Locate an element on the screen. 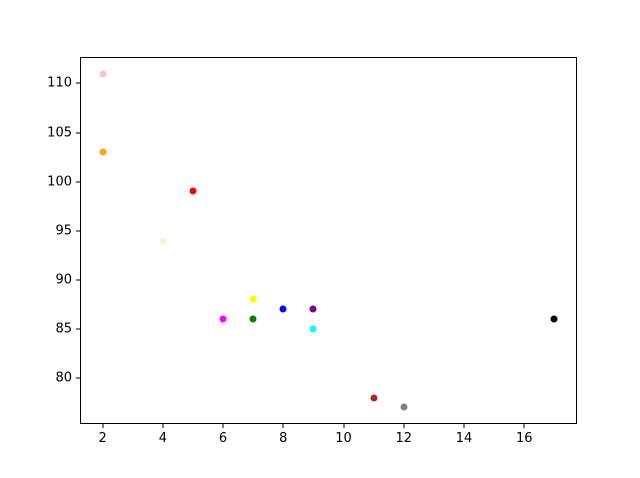 This screenshot has width=640, height=478. x-tick-label: 6 is located at coordinates (223, 438).